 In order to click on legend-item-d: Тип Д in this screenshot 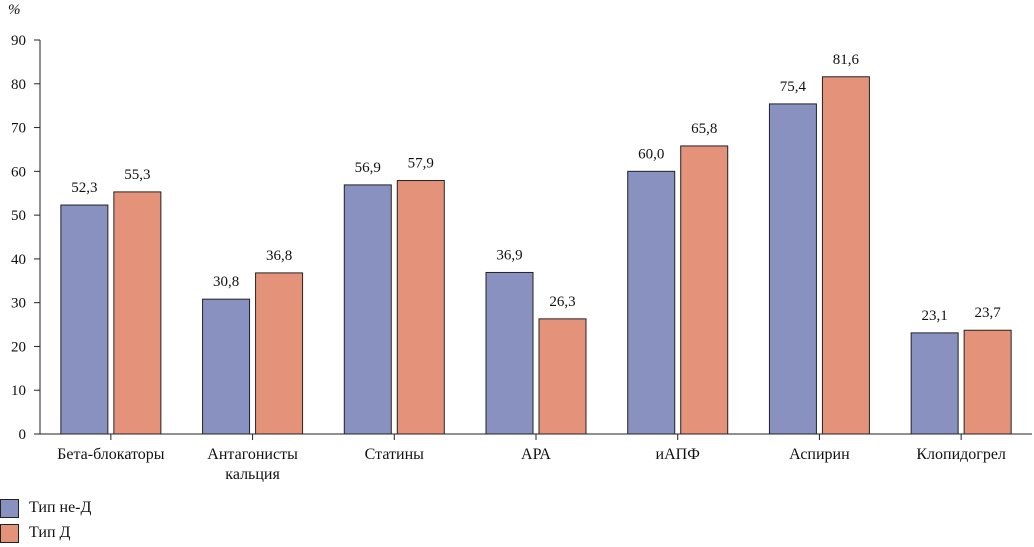, I will do `click(45, 533)`.